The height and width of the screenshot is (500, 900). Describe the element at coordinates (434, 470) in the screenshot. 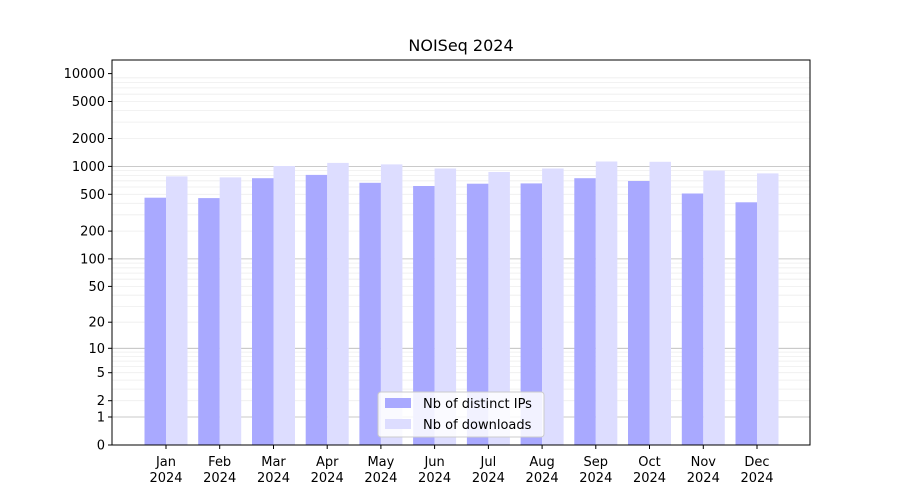

I see `x-tick-label: Jun 2024` at that location.